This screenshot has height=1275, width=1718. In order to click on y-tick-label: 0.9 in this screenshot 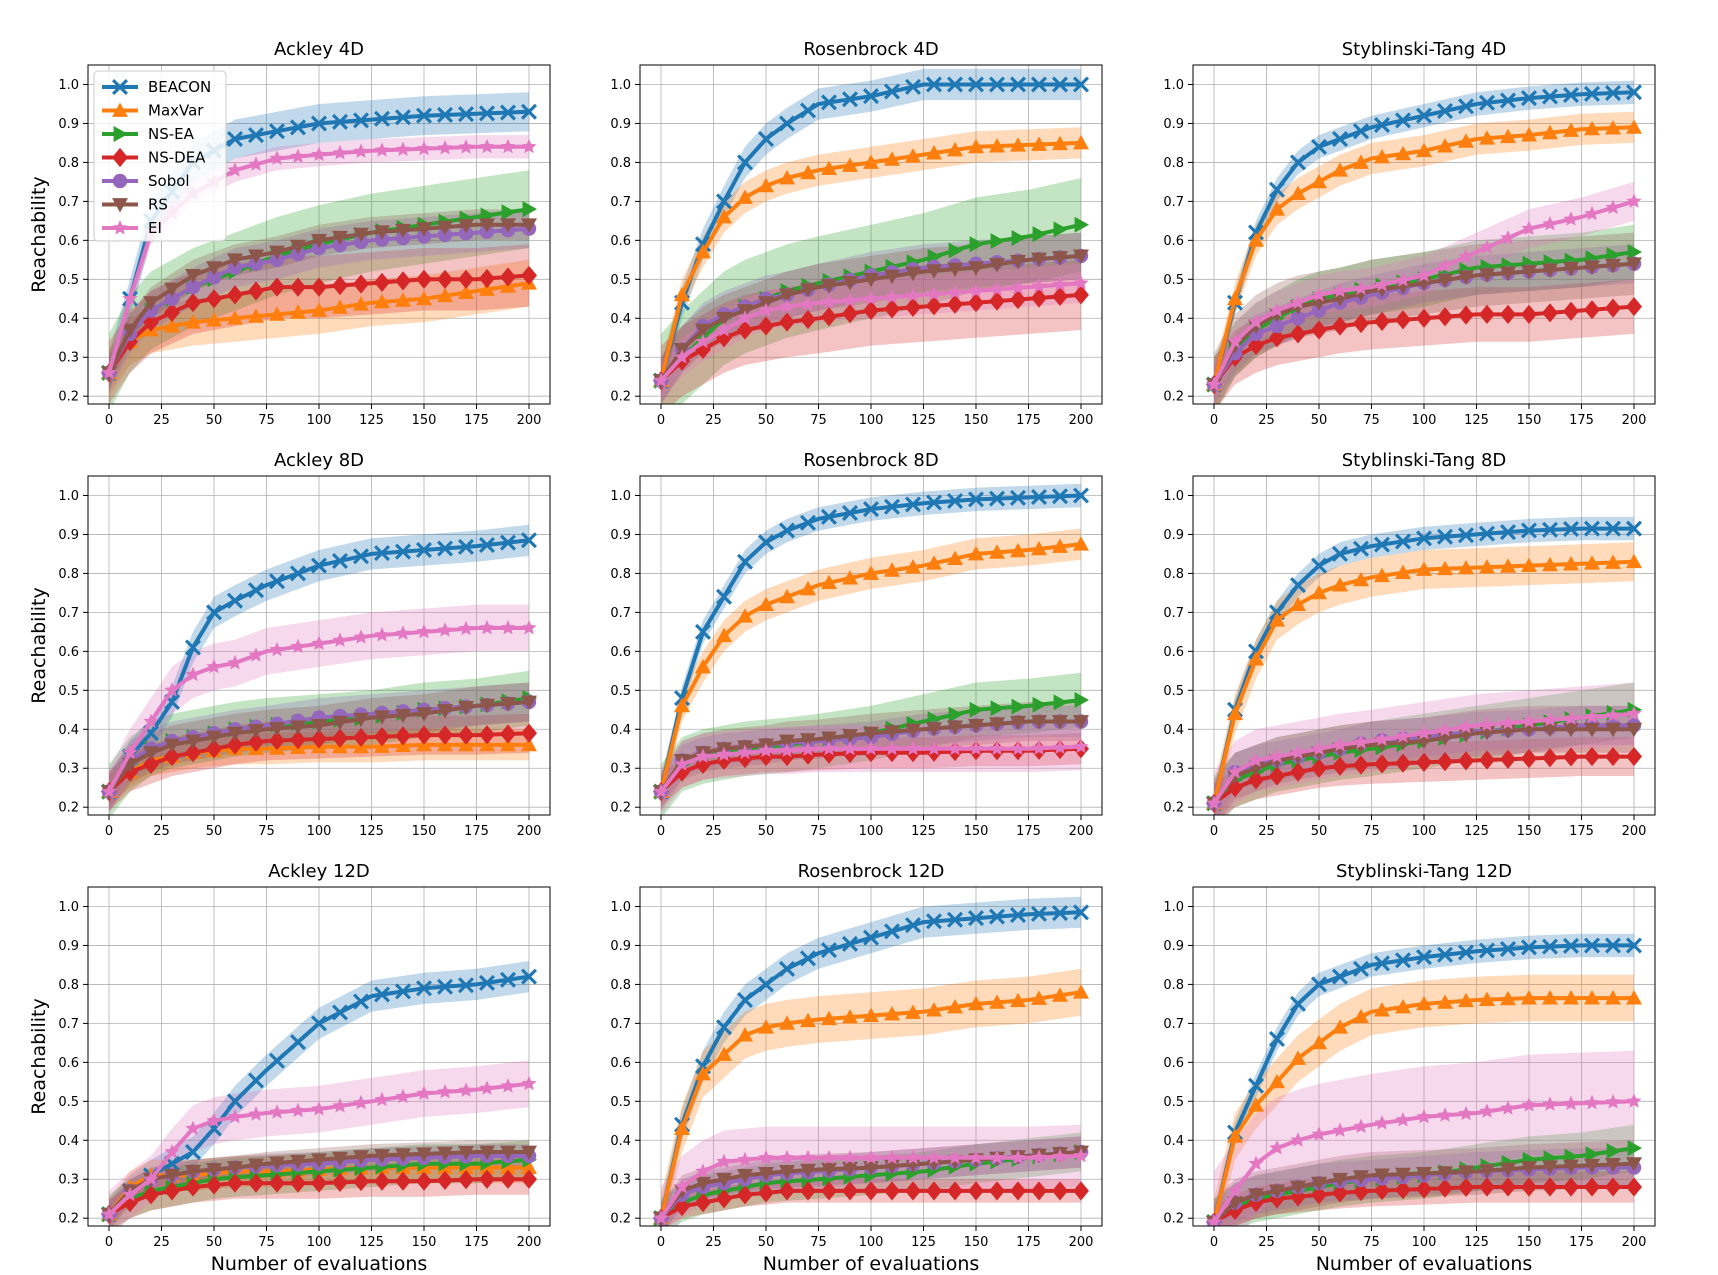, I will do `click(68, 124)`.